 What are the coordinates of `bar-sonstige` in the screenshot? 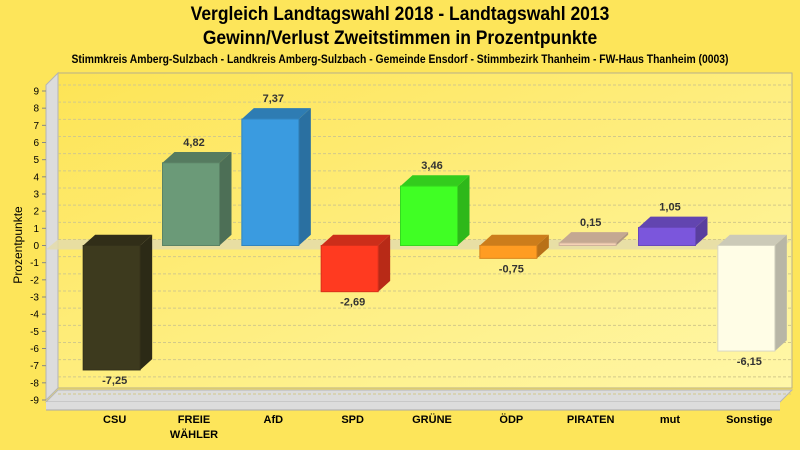 It's located at (752, 293).